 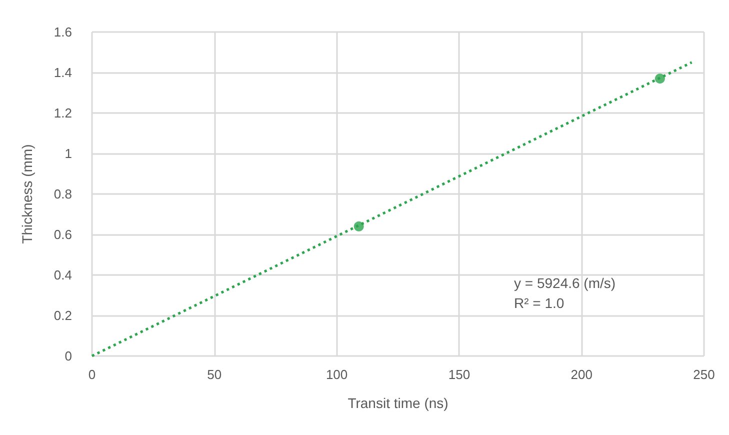 What do you see at coordinates (704, 374) in the screenshot?
I see `x-tick-label: 250` at bounding box center [704, 374].